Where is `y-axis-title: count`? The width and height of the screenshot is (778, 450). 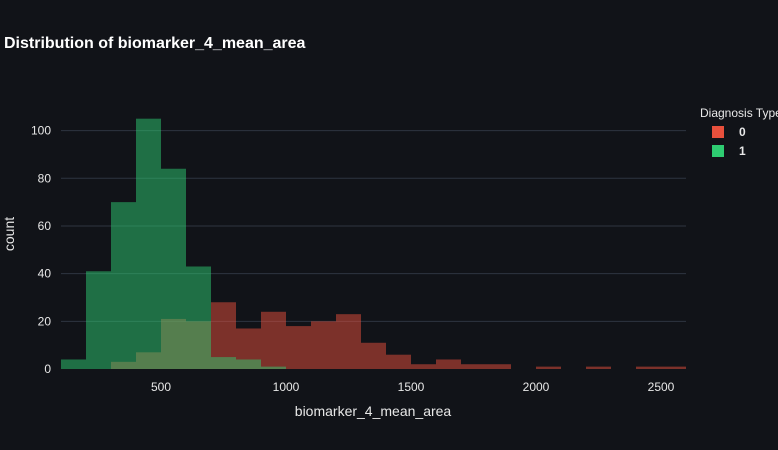 y-axis-title: count is located at coordinates (9, 234).